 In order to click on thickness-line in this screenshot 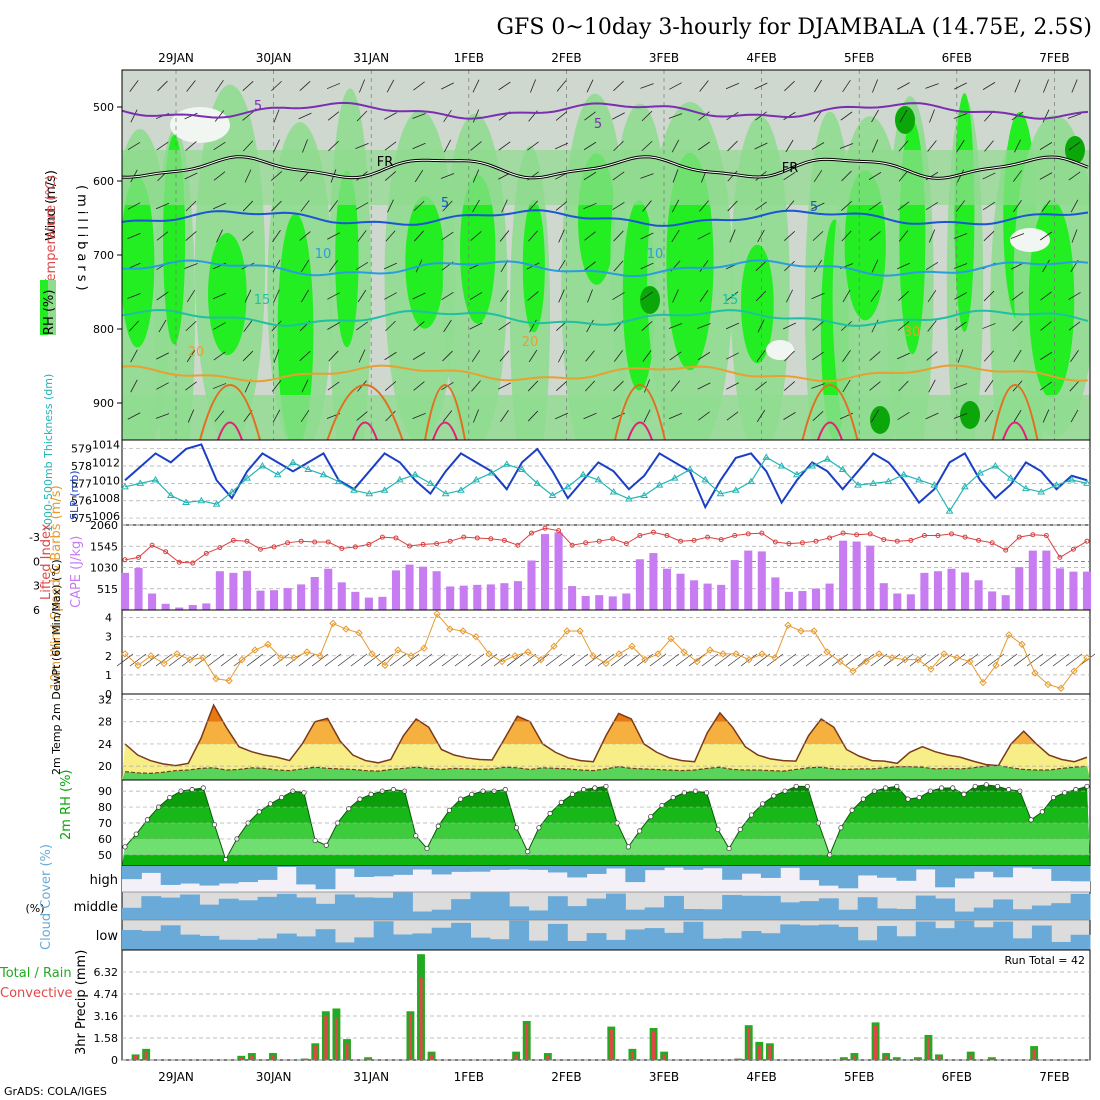, I will do `click(606, 484)`.